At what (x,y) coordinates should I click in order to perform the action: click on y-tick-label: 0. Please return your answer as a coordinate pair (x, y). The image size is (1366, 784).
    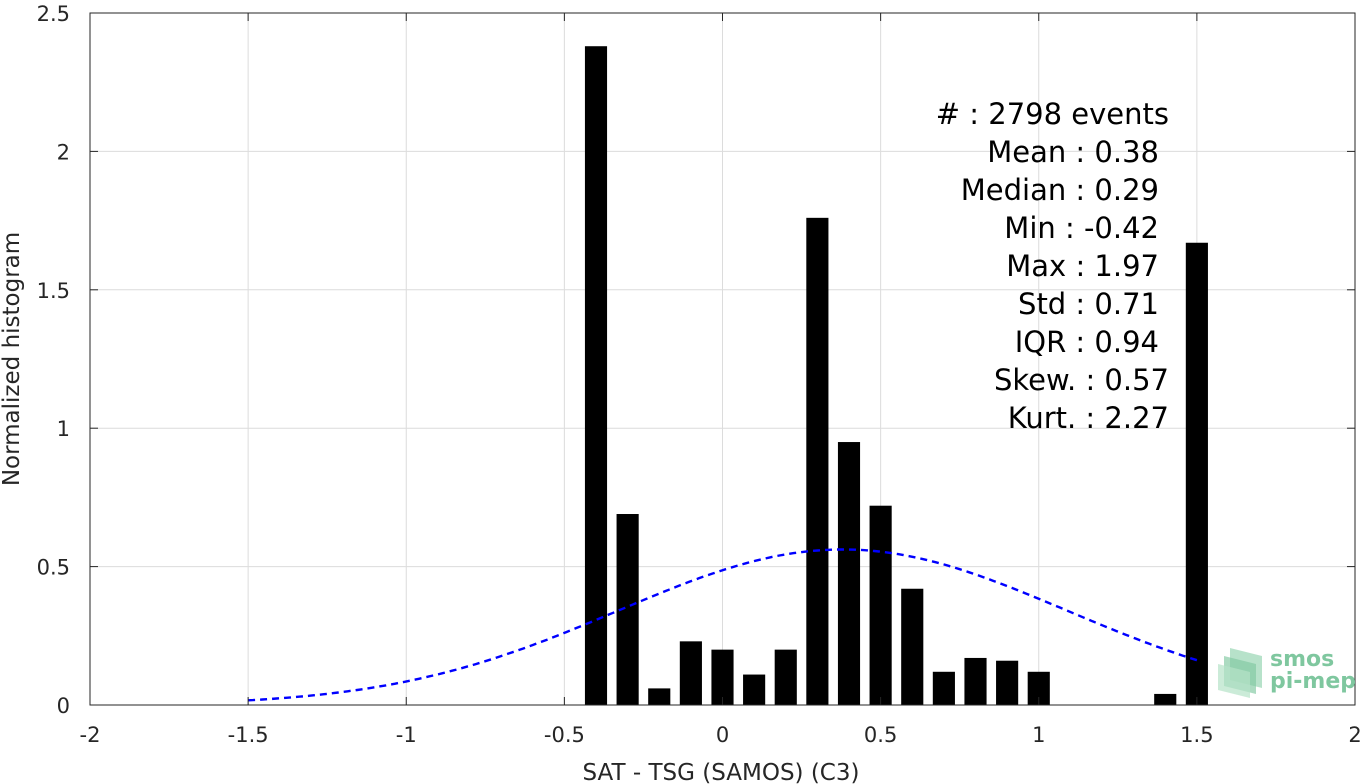
    Looking at the image, I should click on (63, 706).